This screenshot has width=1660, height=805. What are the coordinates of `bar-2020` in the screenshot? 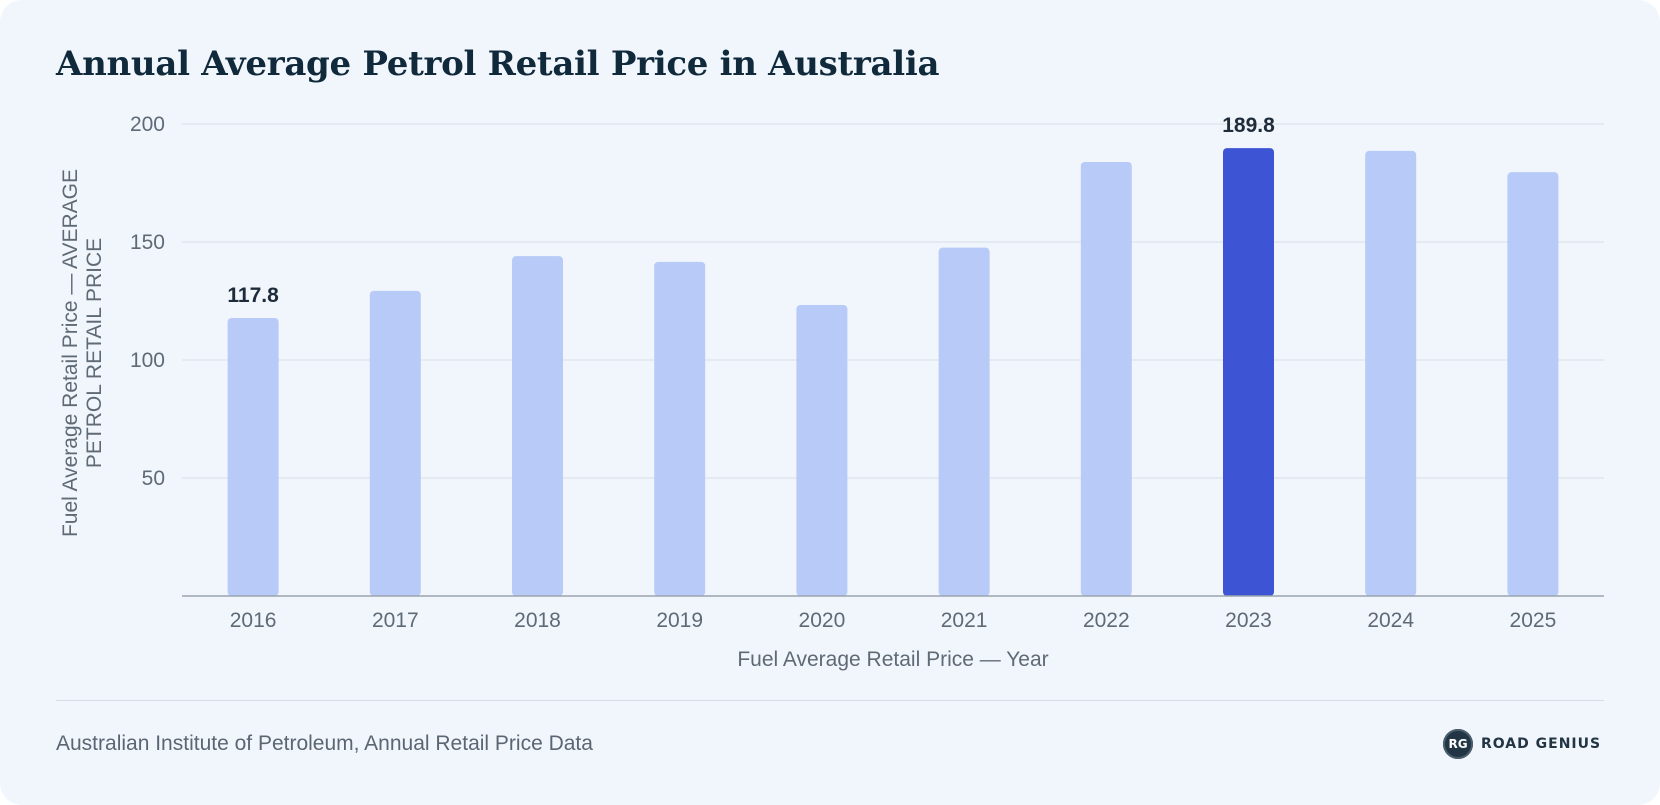 It's located at (822, 450).